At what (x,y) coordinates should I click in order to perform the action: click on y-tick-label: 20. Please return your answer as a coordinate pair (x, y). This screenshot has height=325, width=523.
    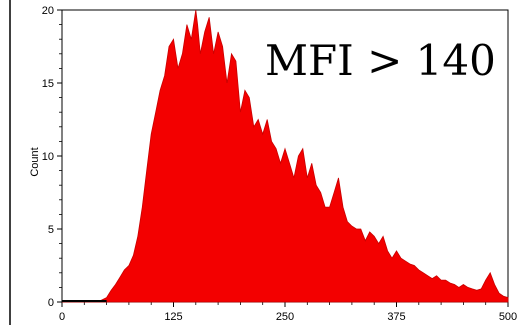
    Looking at the image, I should click on (48, 11).